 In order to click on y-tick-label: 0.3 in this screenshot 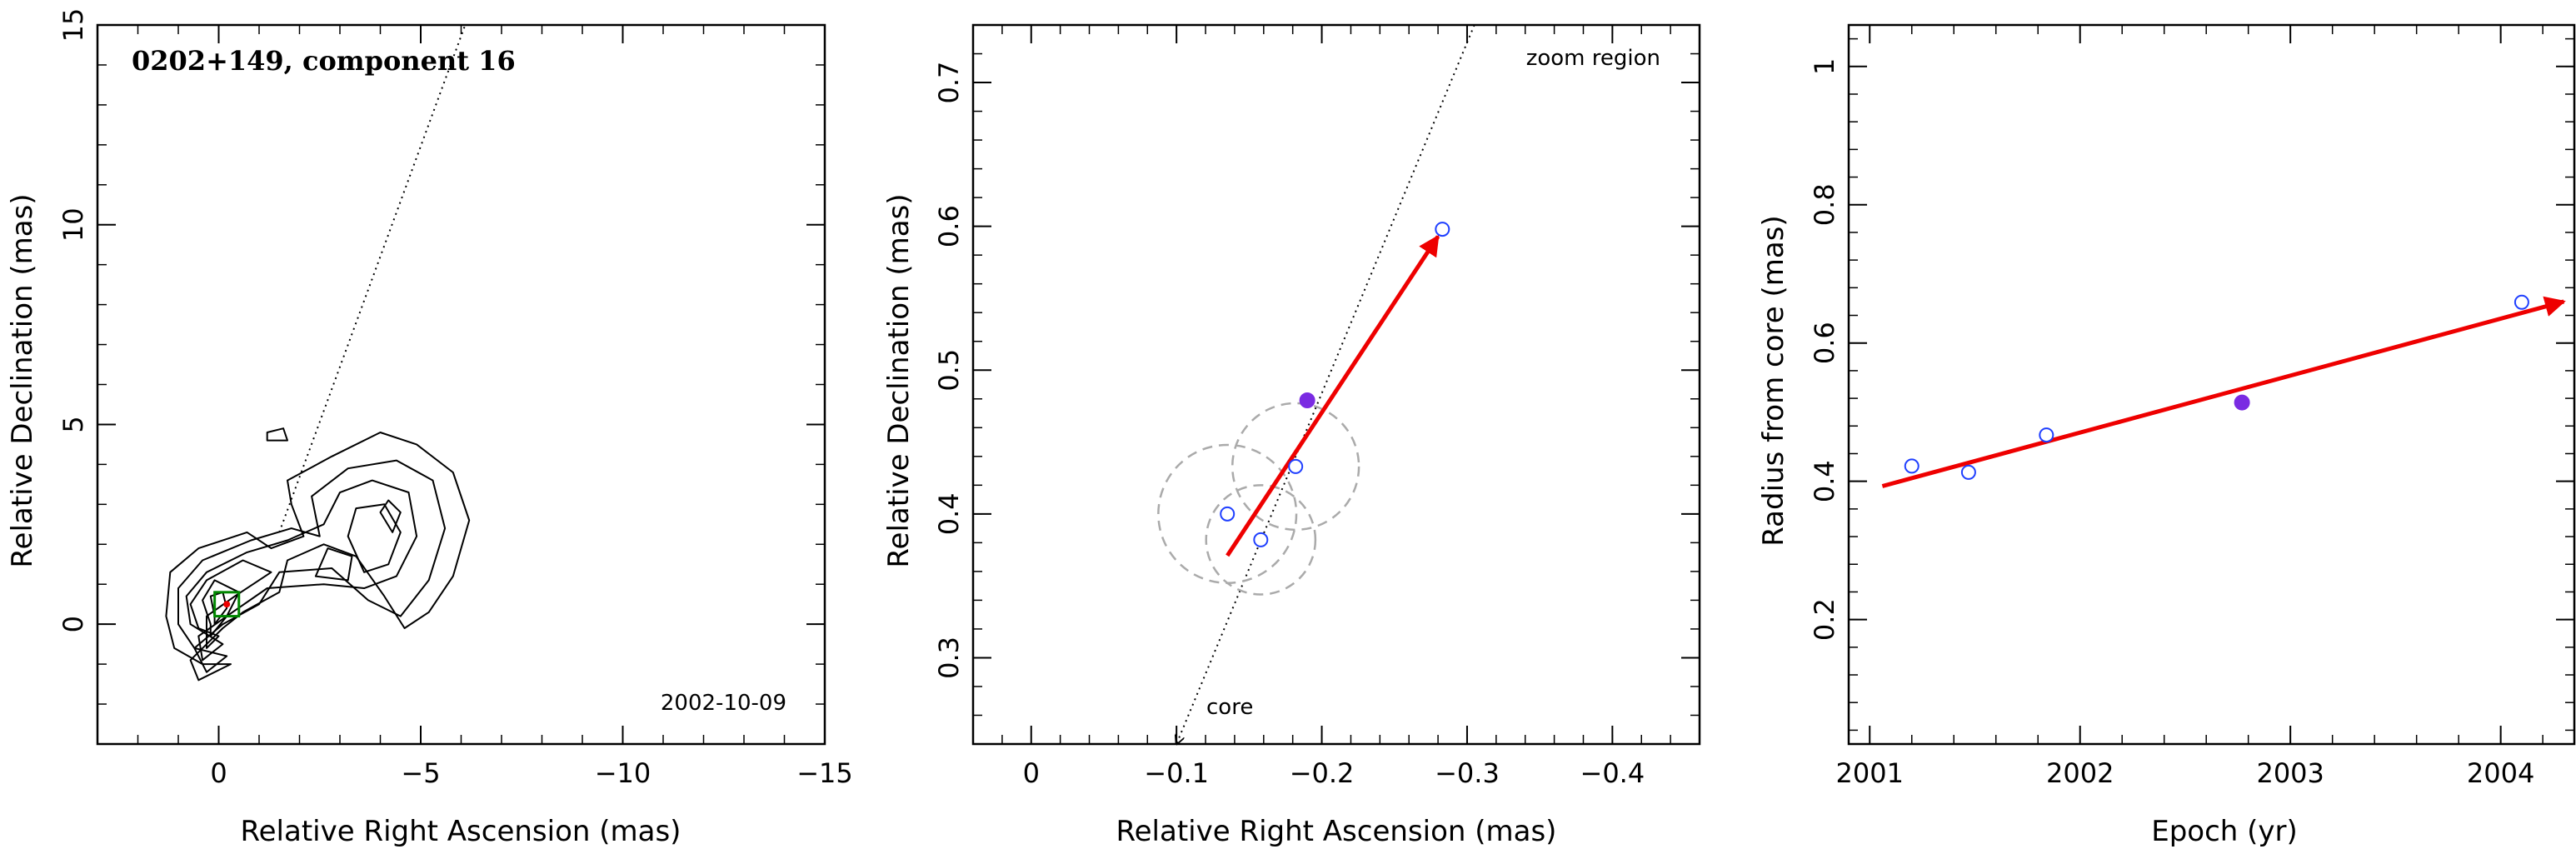, I will do `click(949, 658)`.